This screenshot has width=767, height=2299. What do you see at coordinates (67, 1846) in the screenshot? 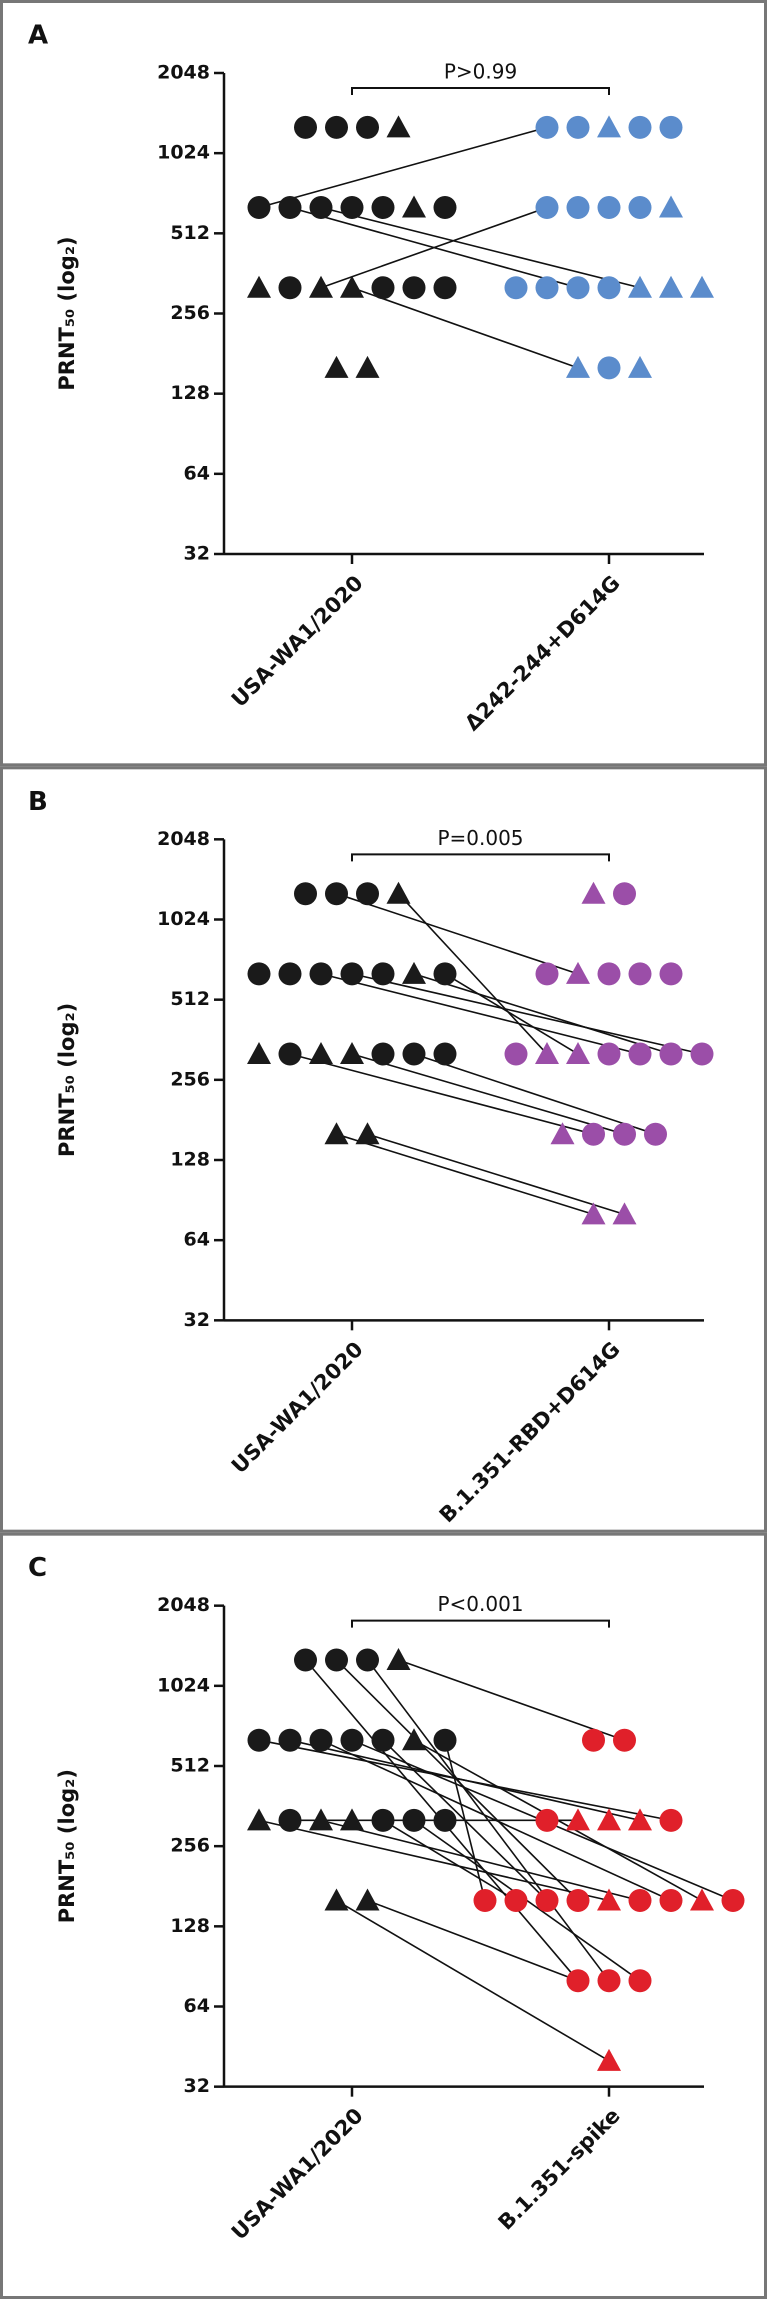
I see `y-axis-label: PRNT₅₀ (log₂)` at bounding box center [67, 1846].